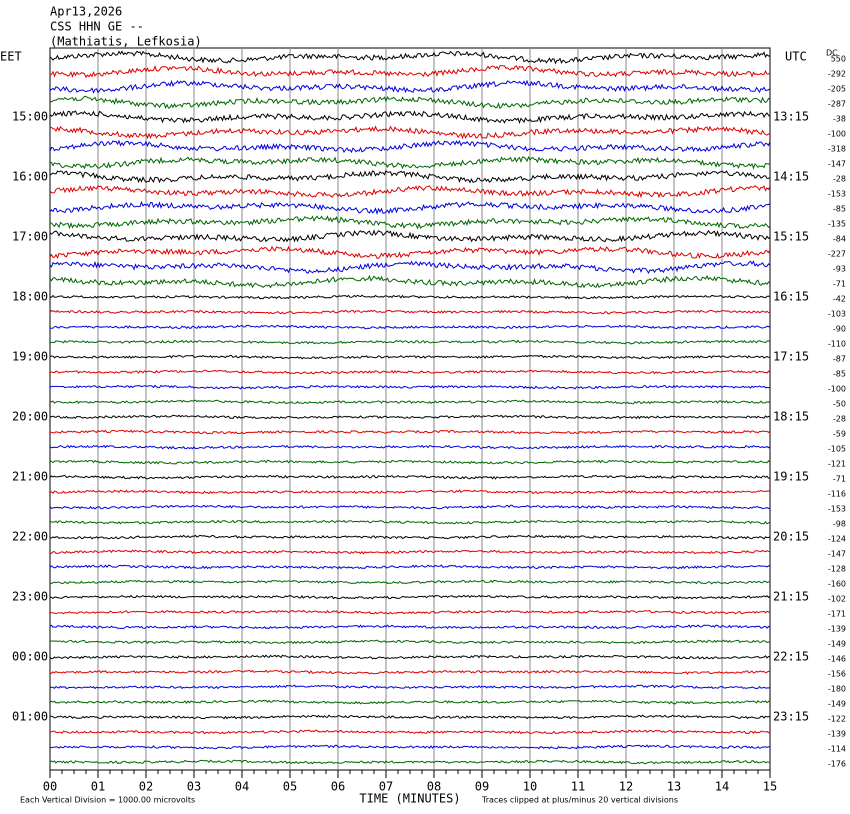  I want to click on dc-value: -103, so click(837, 314).